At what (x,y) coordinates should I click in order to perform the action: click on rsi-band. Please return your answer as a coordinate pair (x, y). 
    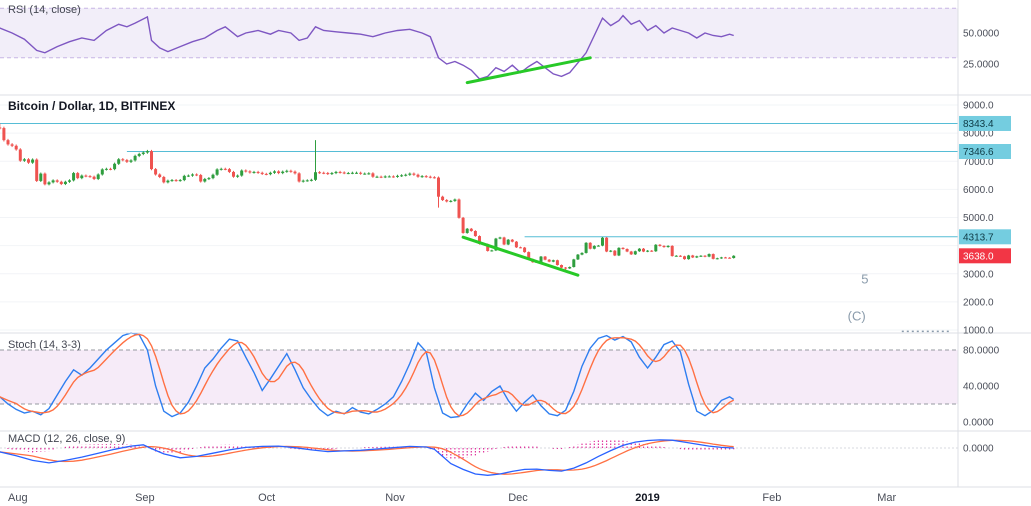
    Looking at the image, I should click on (479, 33).